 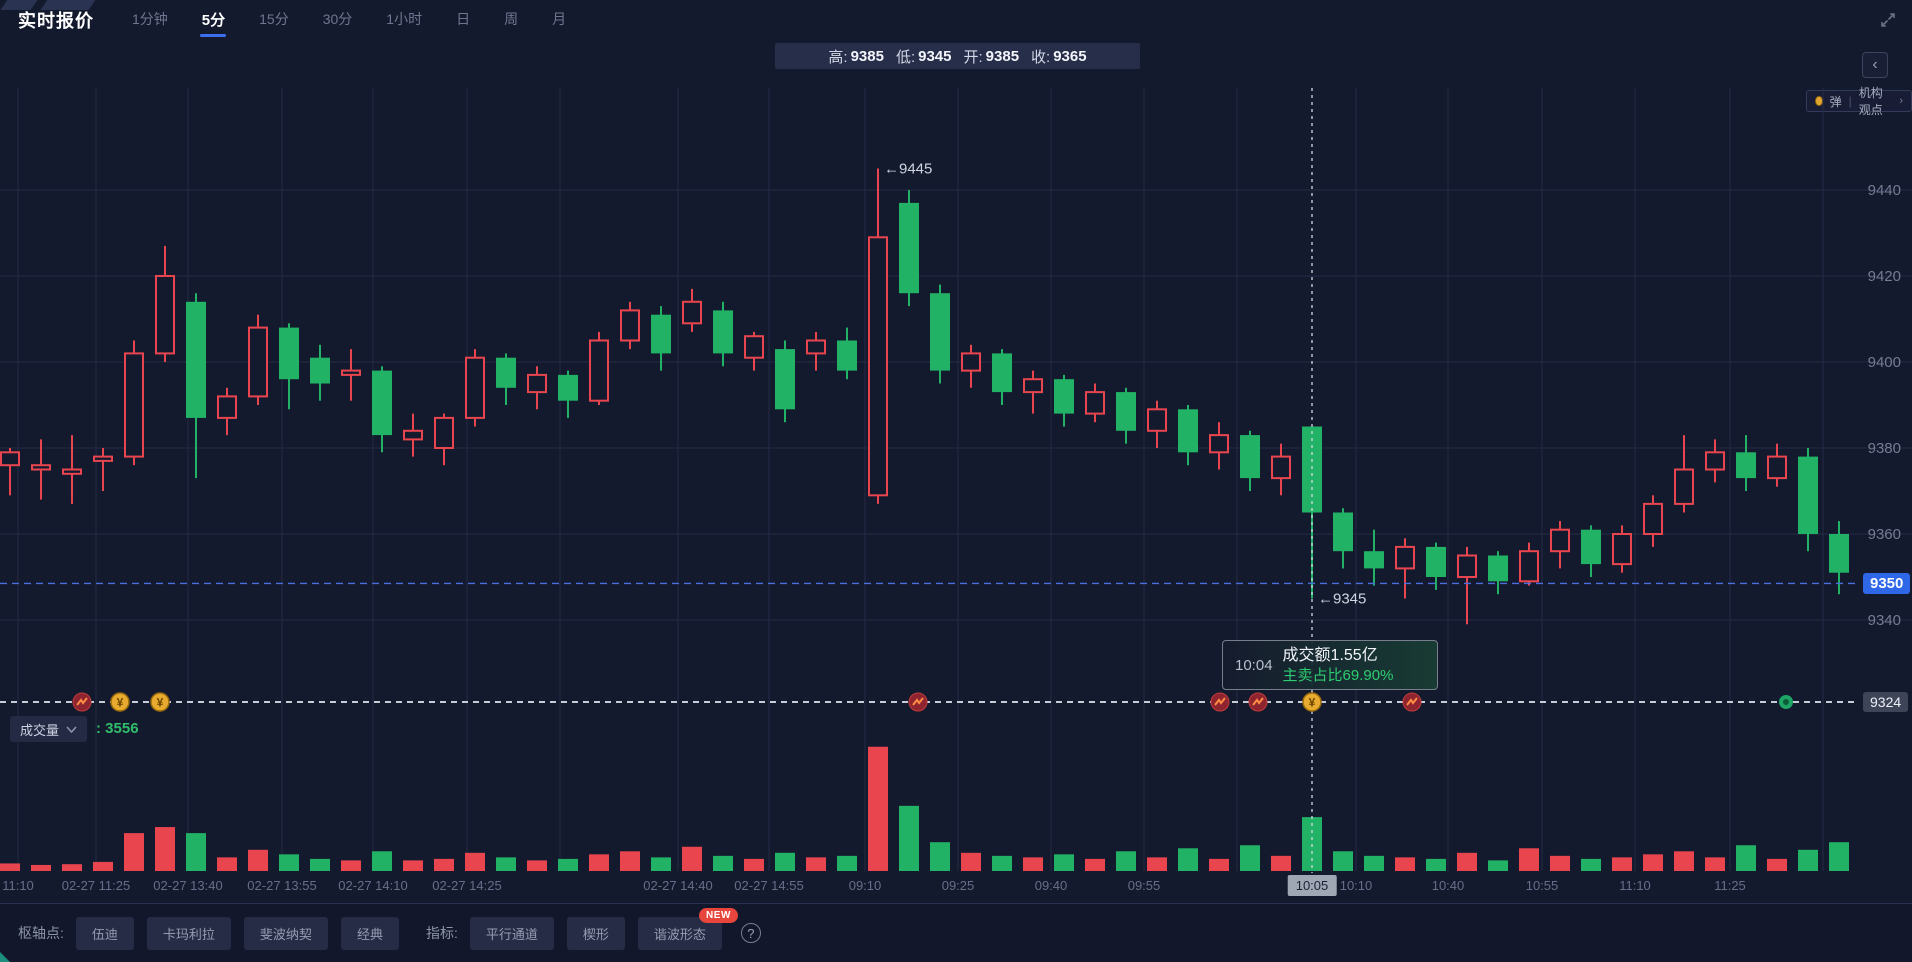 What do you see at coordinates (687, 928) in the screenshot?
I see `toolbar-button-谐波形态: 谐波形态 NEW` at bounding box center [687, 928].